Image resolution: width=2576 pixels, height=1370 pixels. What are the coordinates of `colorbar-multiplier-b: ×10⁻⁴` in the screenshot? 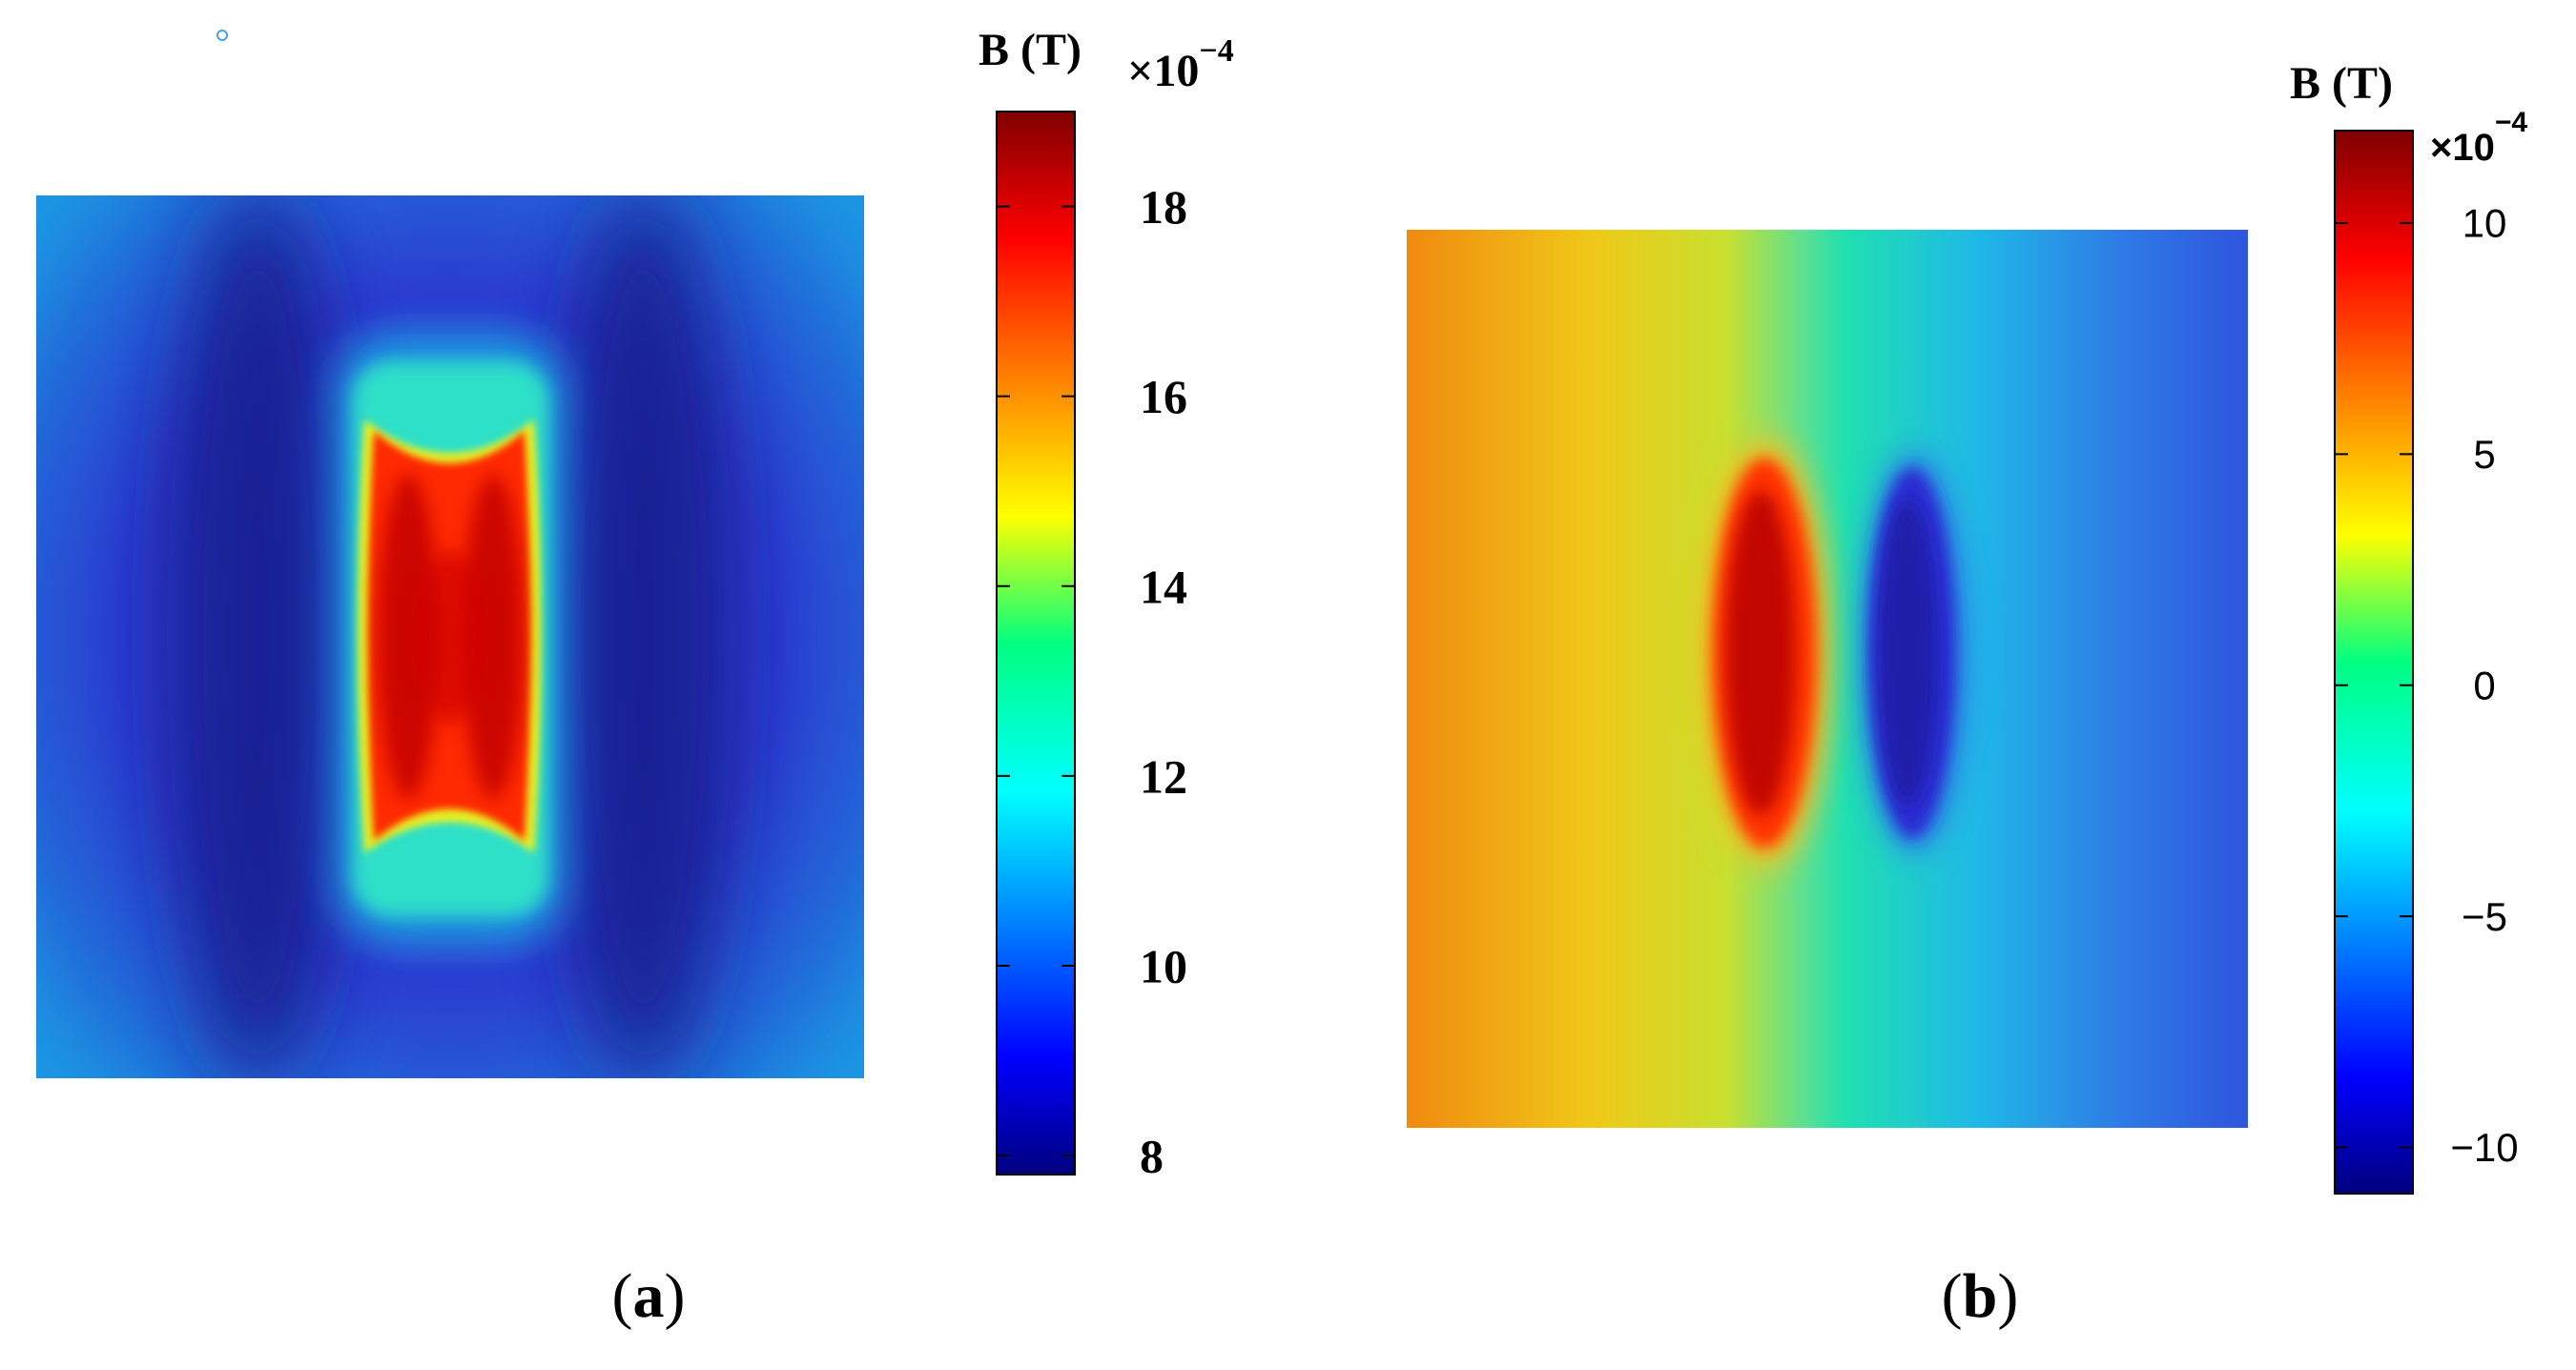 It's located at (2478, 138).